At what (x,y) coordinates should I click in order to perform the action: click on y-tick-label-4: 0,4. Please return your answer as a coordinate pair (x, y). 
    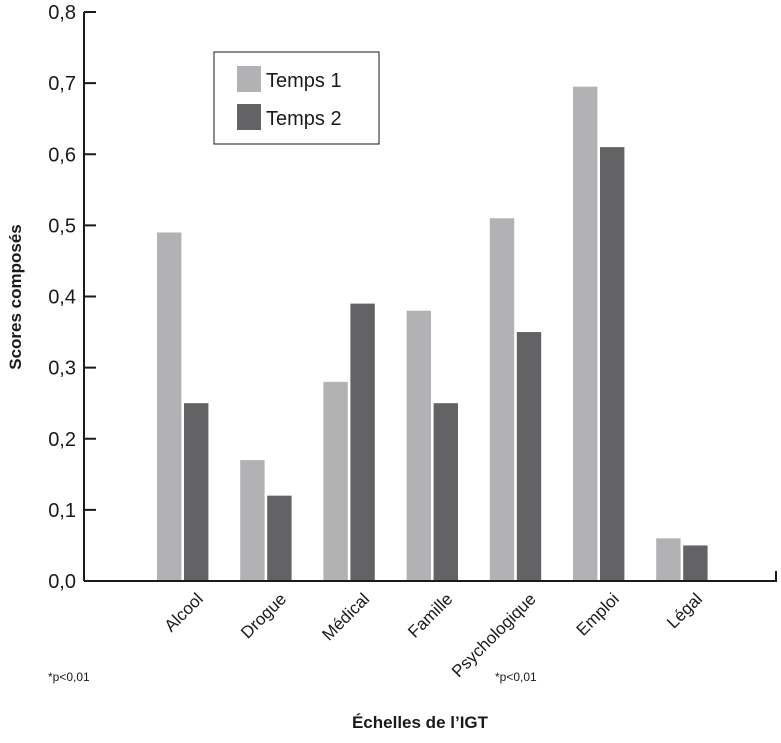
    Looking at the image, I should click on (62, 298).